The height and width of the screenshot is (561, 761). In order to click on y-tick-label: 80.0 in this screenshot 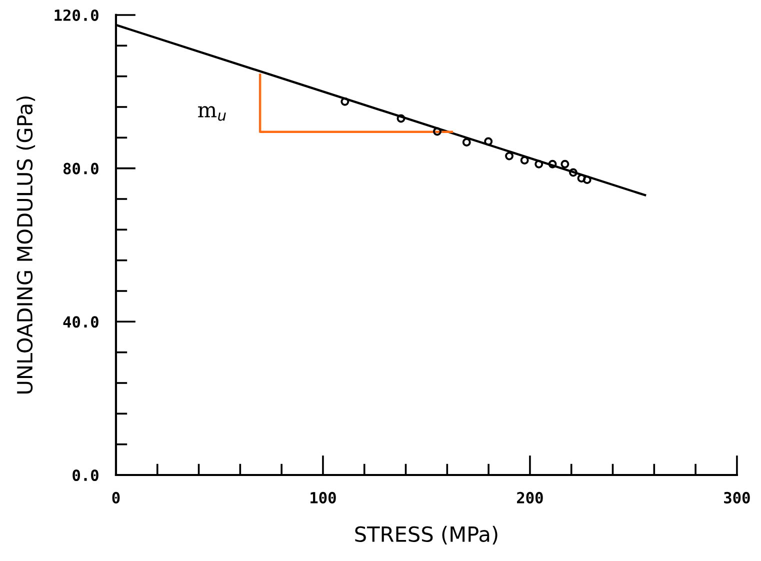, I will do `click(80, 168)`.